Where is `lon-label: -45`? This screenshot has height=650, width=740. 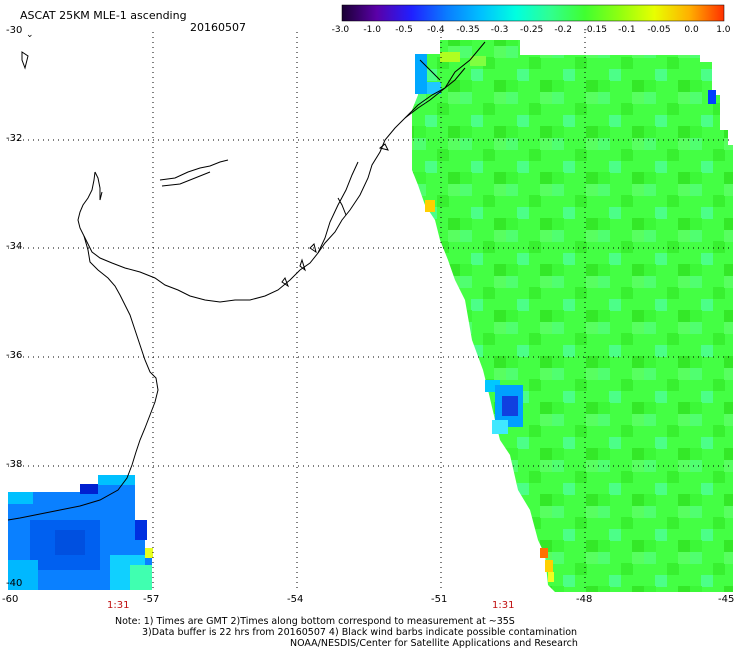
lon-label: -45 is located at coordinates (726, 599).